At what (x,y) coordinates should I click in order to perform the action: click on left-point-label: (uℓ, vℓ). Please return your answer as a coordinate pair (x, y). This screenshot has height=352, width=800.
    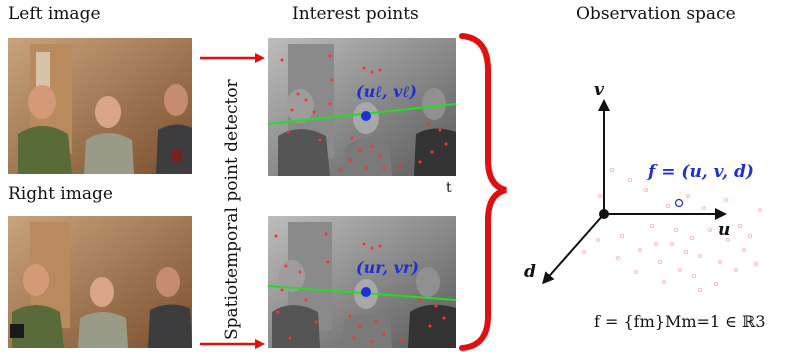
    Looking at the image, I should click on (386, 91).